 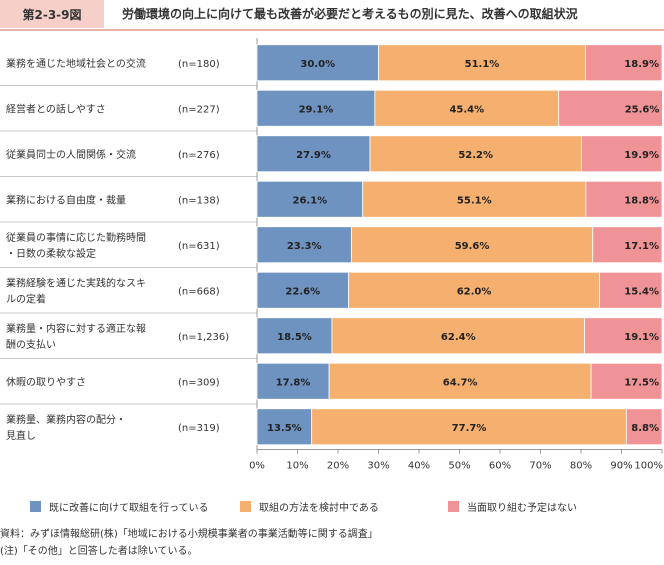 I want to click on data-label: 27.9%, so click(x=313, y=155).